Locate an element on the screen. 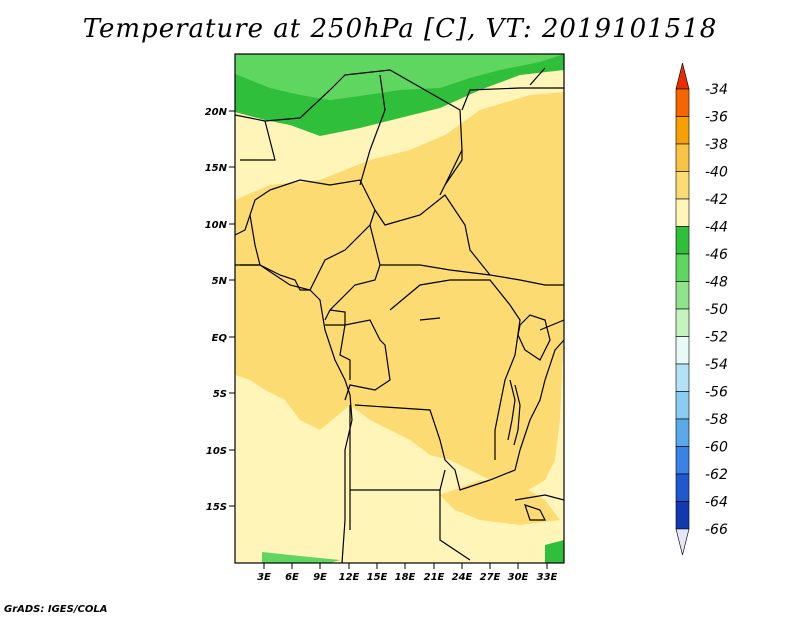 Image resolution: width=800 pixels, height=618 pixels. lat-tick: EQ is located at coordinates (223, 338).